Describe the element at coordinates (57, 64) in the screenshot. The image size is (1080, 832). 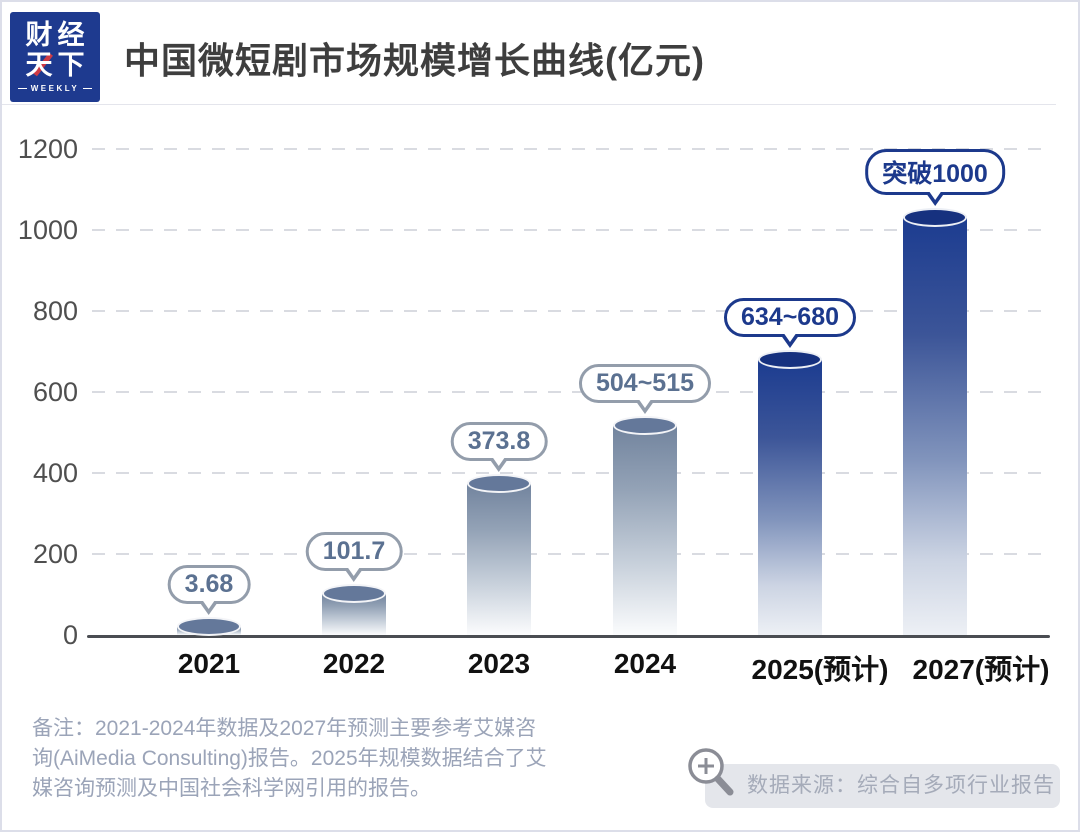
I see `logo-text-line2: 天下` at that location.